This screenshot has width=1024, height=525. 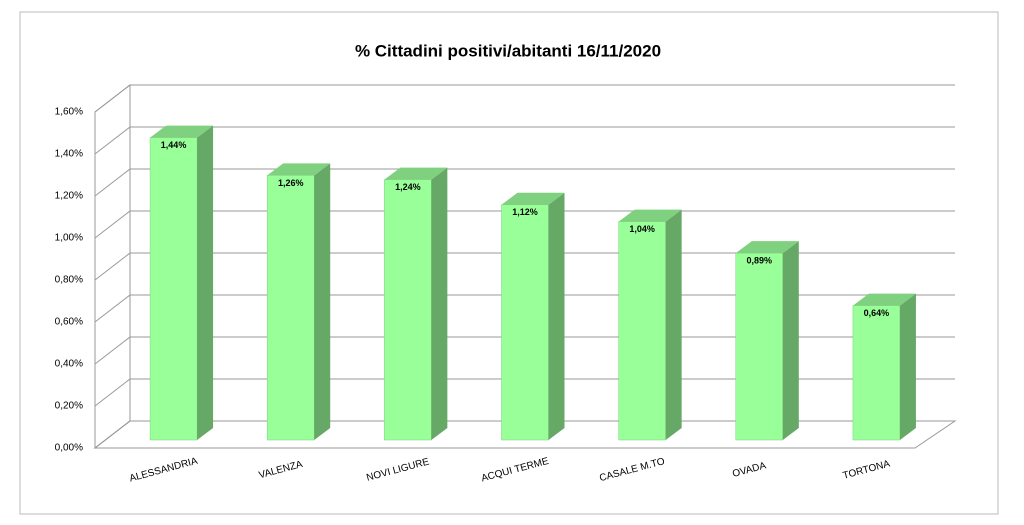 What do you see at coordinates (69, 364) in the screenshot?
I see `y-tick-label: 0,40%` at bounding box center [69, 364].